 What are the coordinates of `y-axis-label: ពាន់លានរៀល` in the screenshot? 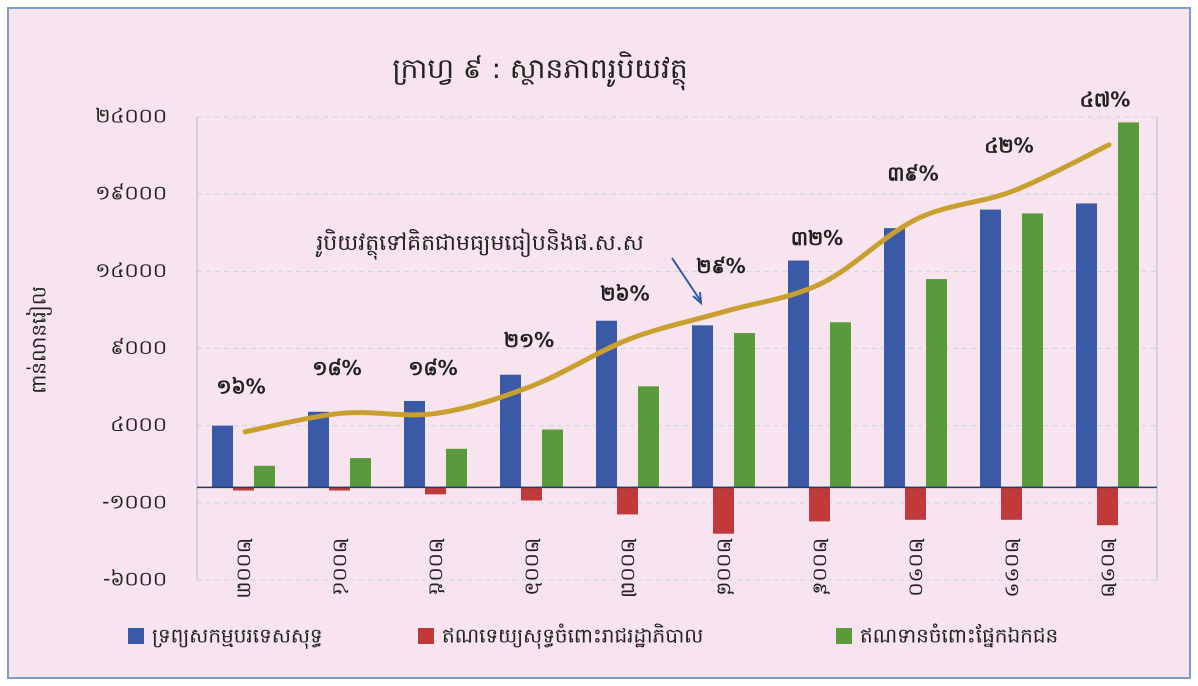 It's located at (39, 340).